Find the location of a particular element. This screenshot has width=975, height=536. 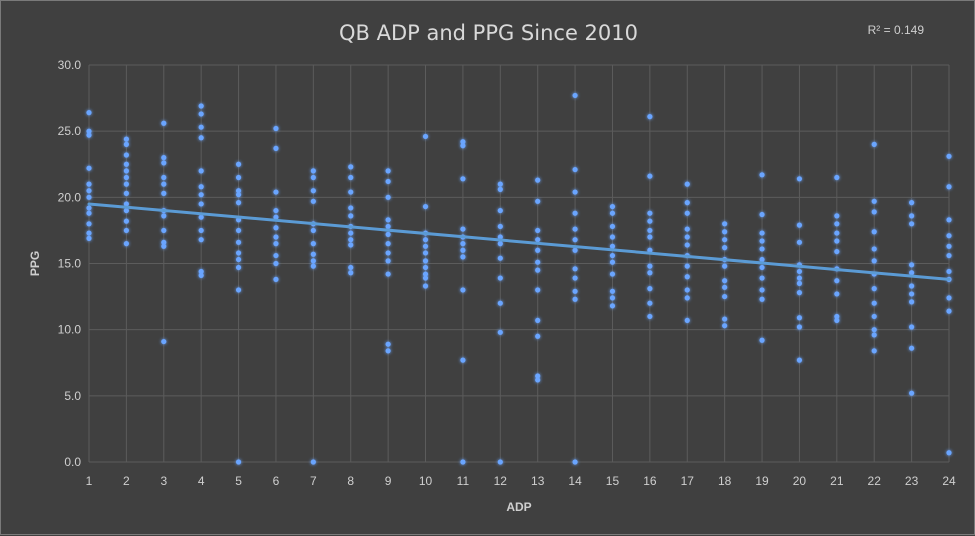

x-tick-label: 6 is located at coordinates (276, 481).